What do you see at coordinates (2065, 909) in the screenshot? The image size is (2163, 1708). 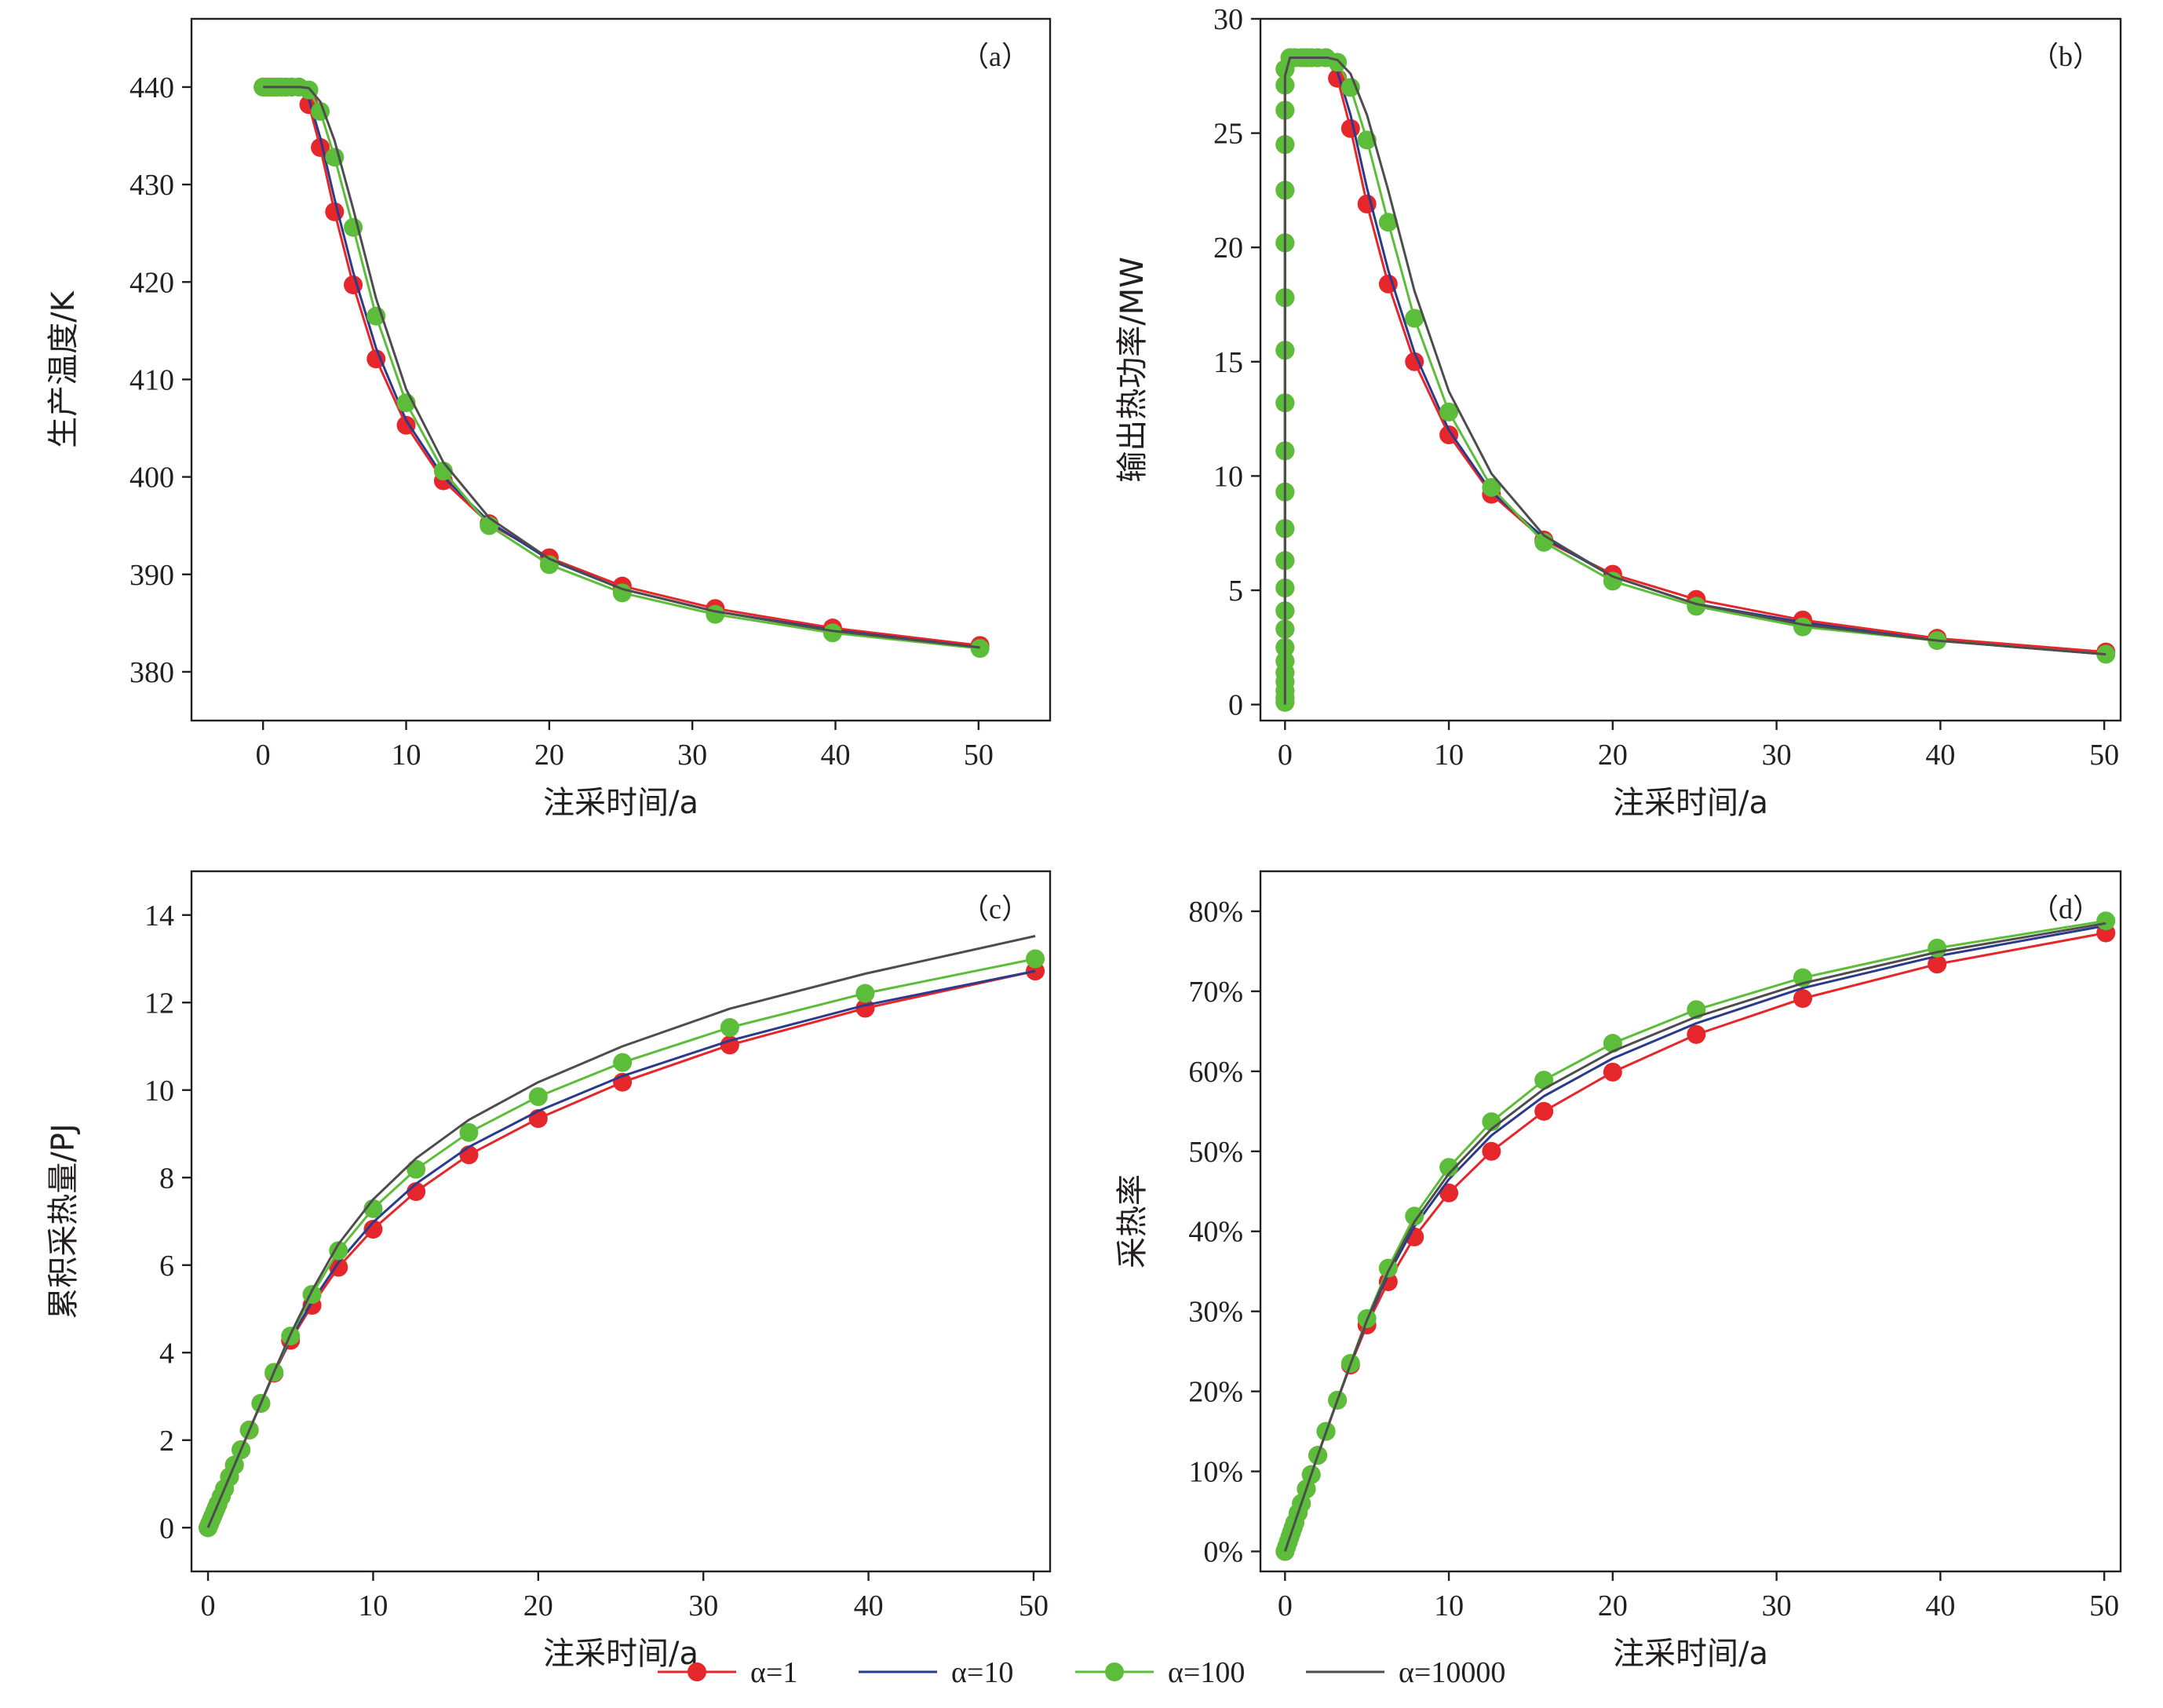 I see `panel-label: （d）` at bounding box center [2065, 909].